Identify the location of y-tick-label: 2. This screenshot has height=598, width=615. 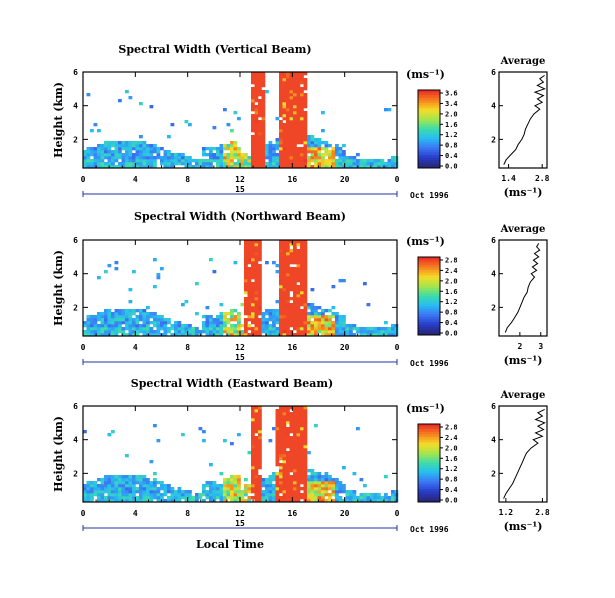
(75, 473).